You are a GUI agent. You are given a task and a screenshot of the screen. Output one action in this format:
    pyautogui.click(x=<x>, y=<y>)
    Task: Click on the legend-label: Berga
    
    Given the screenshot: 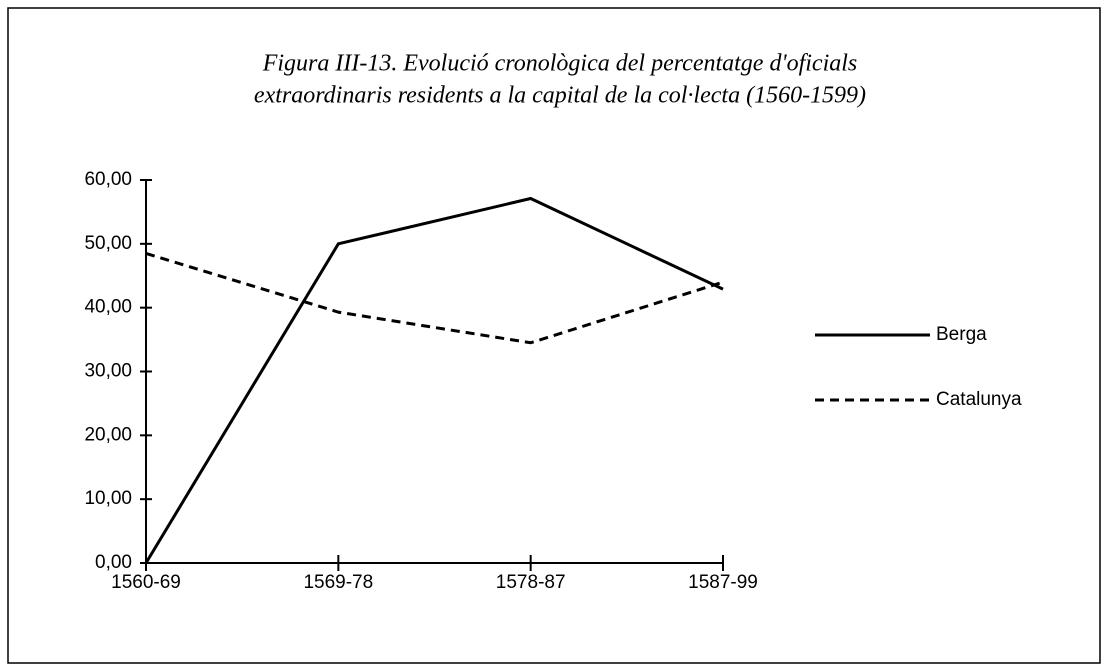 What is the action you would take?
    pyautogui.click(x=961, y=334)
    